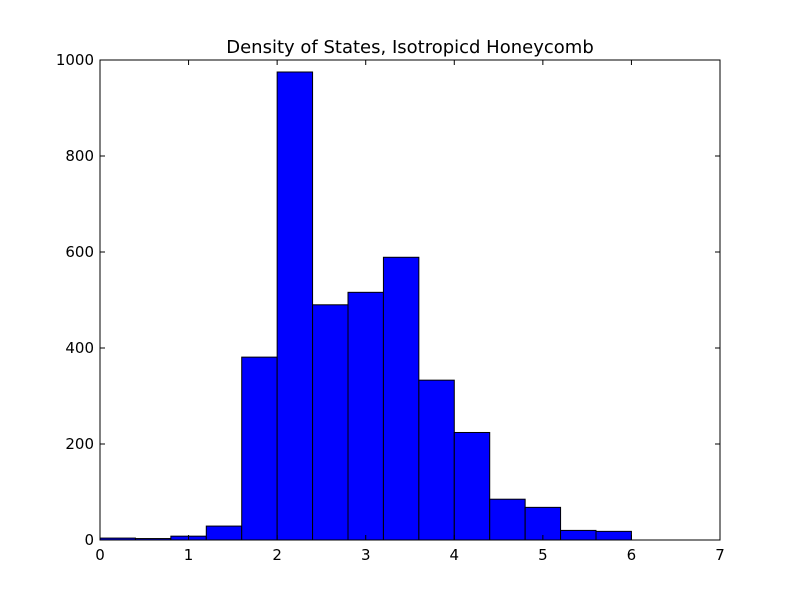 This screenshot has height=600, width=800. What do you see at coordinates (89, 540) in the screenshot?
I see `y-tick-label-0: 0` at bounding box center [89, 540].